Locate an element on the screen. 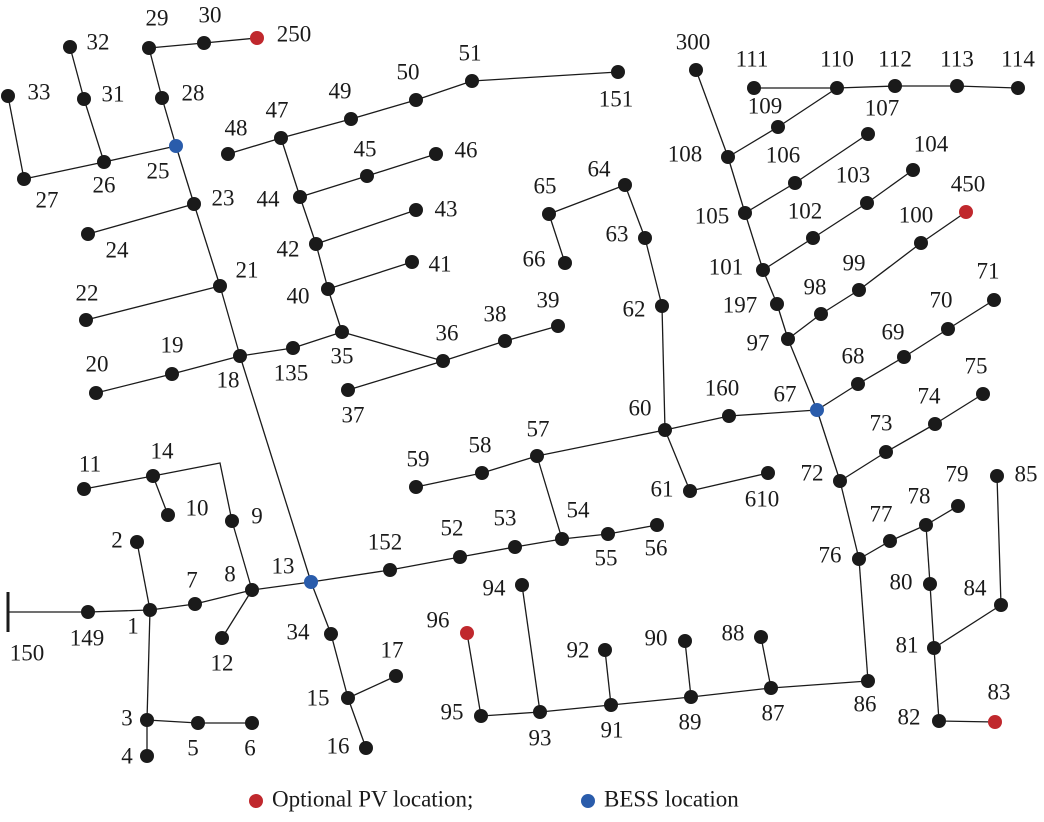 Image resolution: width=1044 pixels, height=822 pixels. bus-label: 22 is located at coordinates (87, 292).